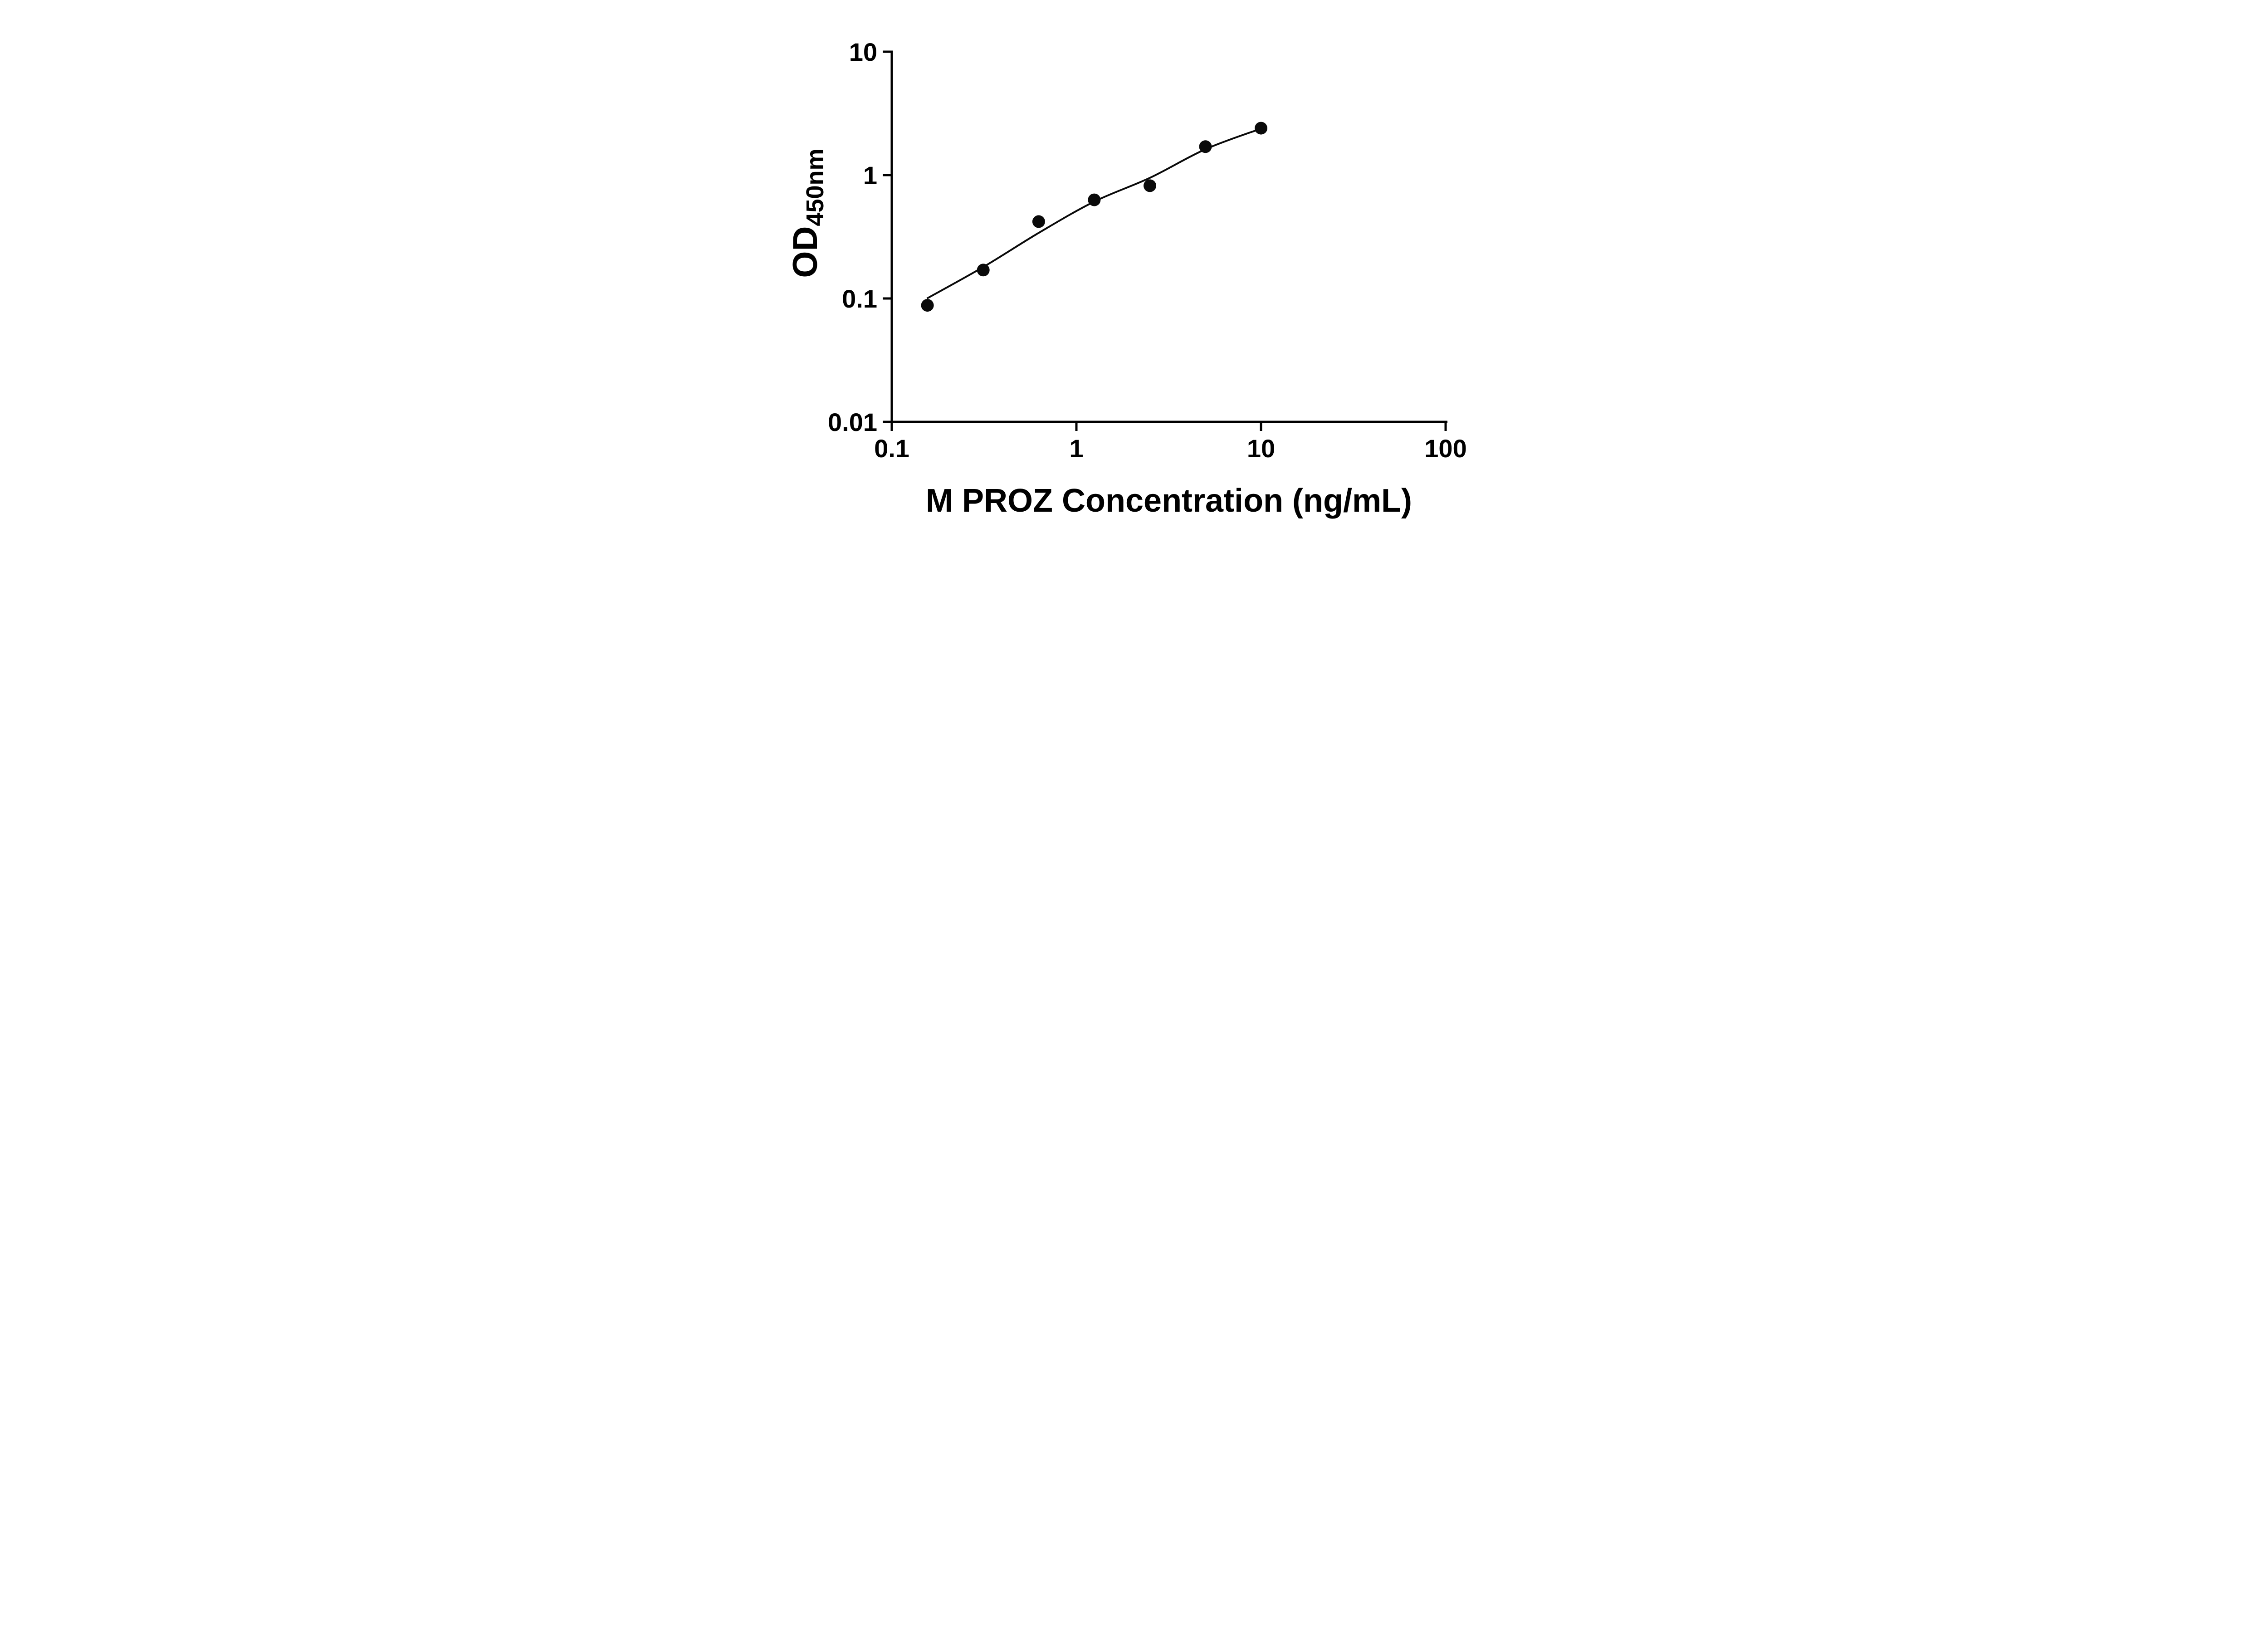 The height and width of the screenshot is (1633, 2268). What do you see at coordinates (860, 237) in the screenshot?
I see `y-axis-ticks: 0.01 0.1 1 10` at bounding box center [860, 237].